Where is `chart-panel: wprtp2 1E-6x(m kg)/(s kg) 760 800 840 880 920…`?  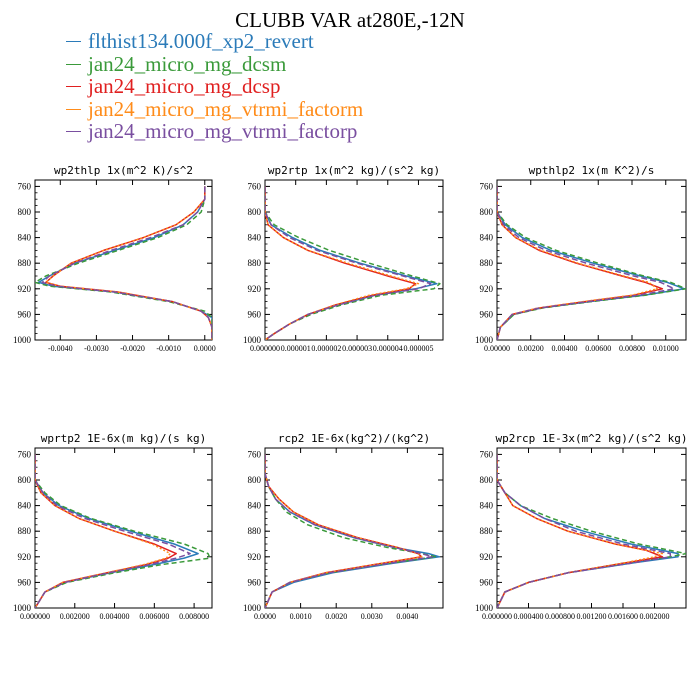 chart-panel: wprtp2 1E-6x(m kg)/(s kg) 760 800 840 880 920… is located at coordinates (113, 526).